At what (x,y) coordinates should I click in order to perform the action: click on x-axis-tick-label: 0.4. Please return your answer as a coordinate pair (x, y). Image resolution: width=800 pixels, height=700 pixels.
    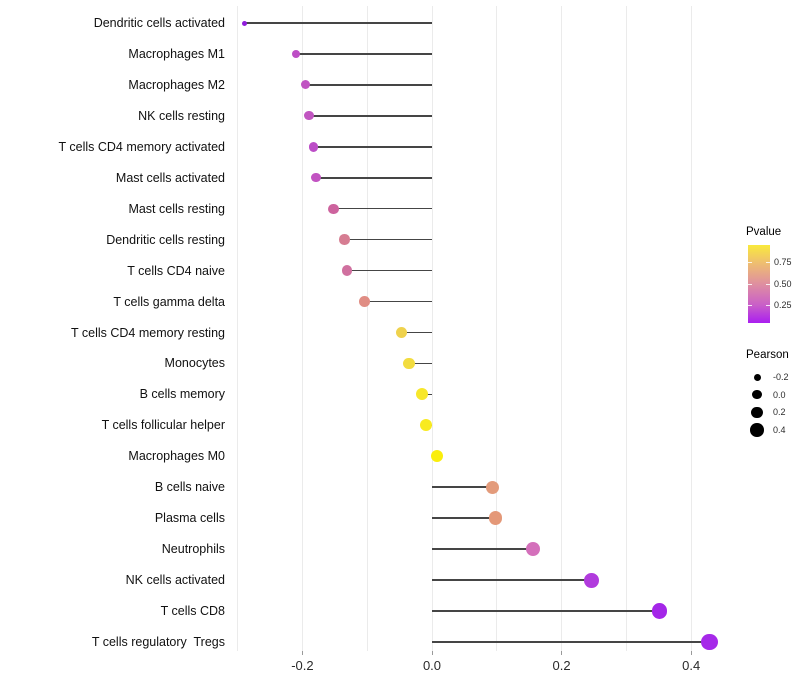
    Looking at the image, I should click on (691, 665).